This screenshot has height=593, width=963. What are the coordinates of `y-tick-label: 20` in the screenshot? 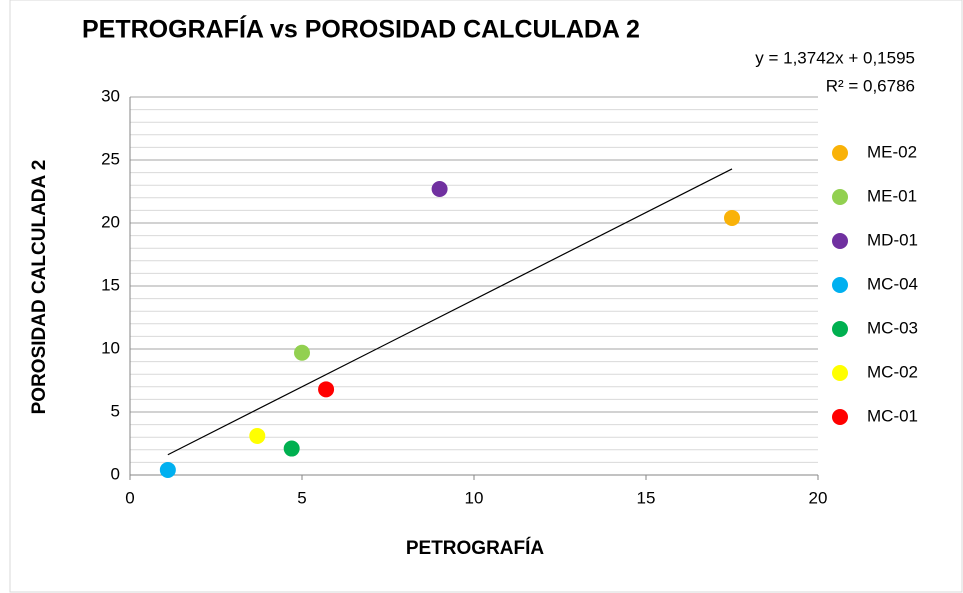 It's located at (110, 221).